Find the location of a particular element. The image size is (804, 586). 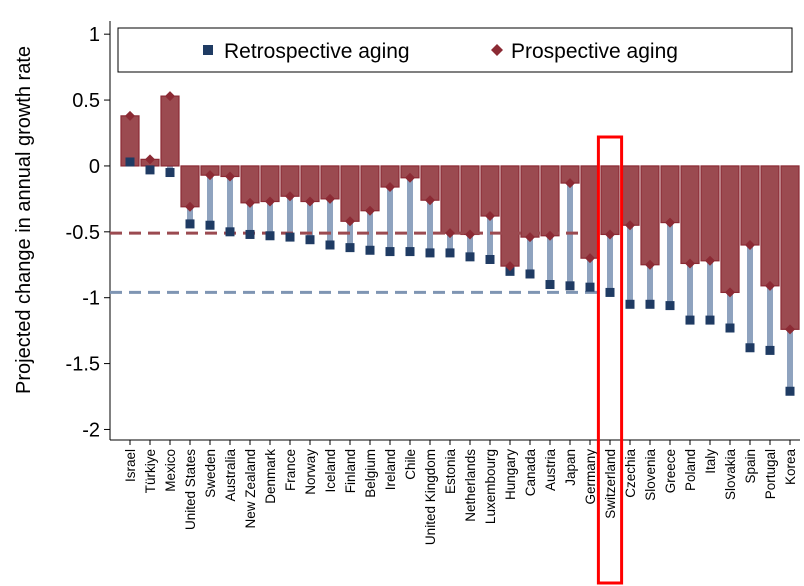

x-tick-label: Italy is located at coordinates (710, 461).